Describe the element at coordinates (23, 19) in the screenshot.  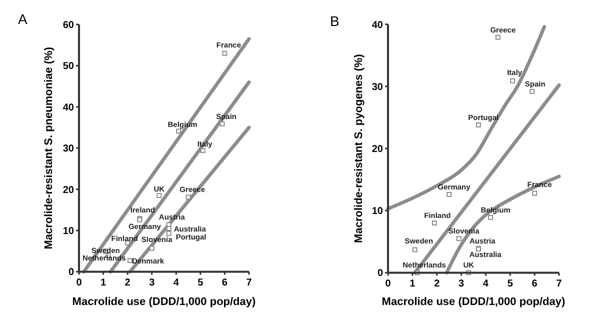
I see `chart-title: A` at that location.